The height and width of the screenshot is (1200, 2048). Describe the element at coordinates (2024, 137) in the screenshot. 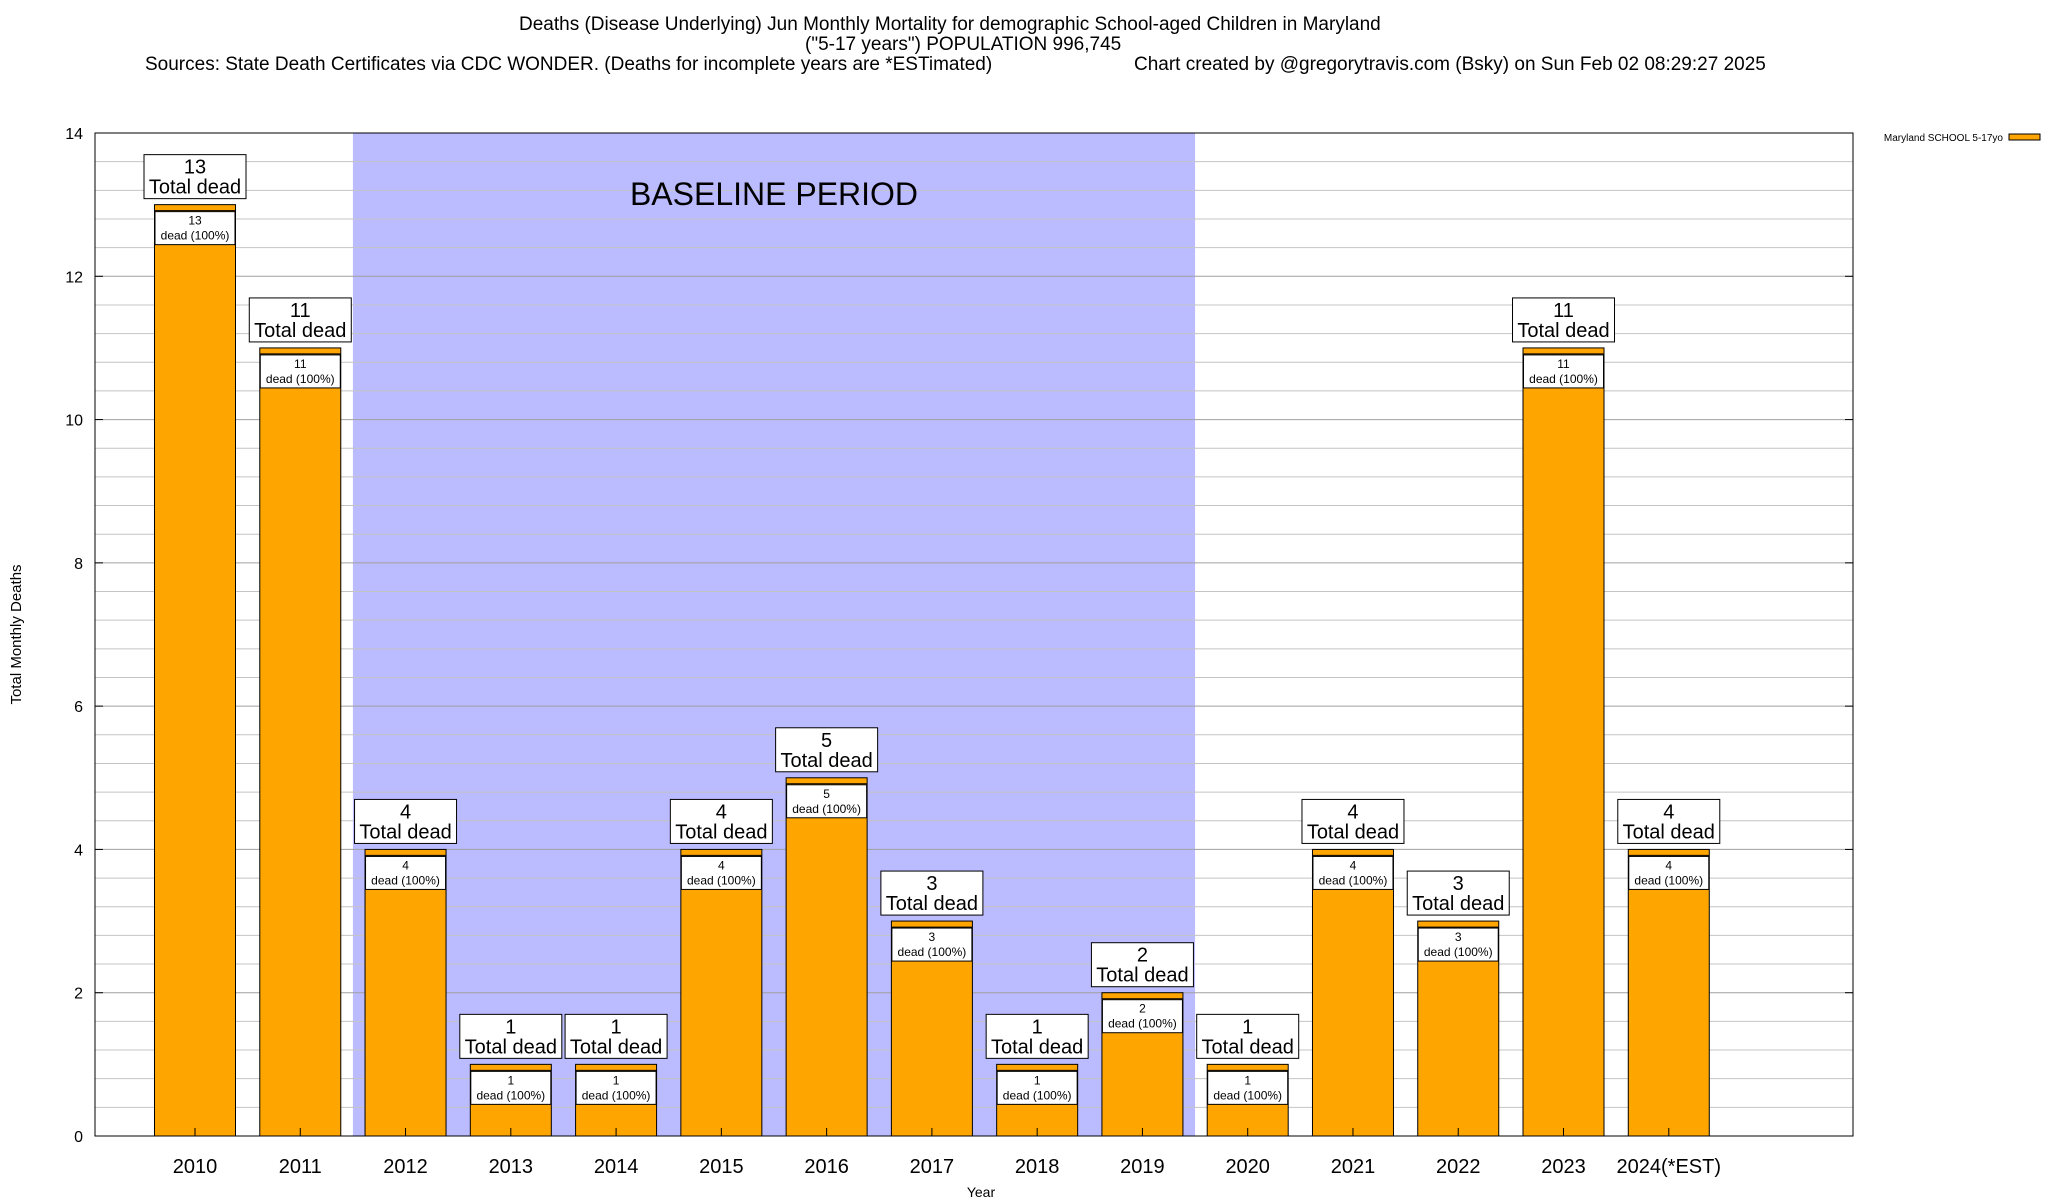

I see `legend-swatch` at that location.